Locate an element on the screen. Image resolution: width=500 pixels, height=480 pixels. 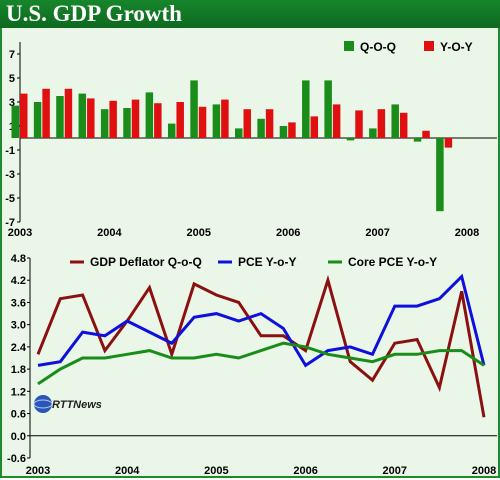
line-legend-label: Core PCE Y-o-Y is located at coordinates (392, 262).